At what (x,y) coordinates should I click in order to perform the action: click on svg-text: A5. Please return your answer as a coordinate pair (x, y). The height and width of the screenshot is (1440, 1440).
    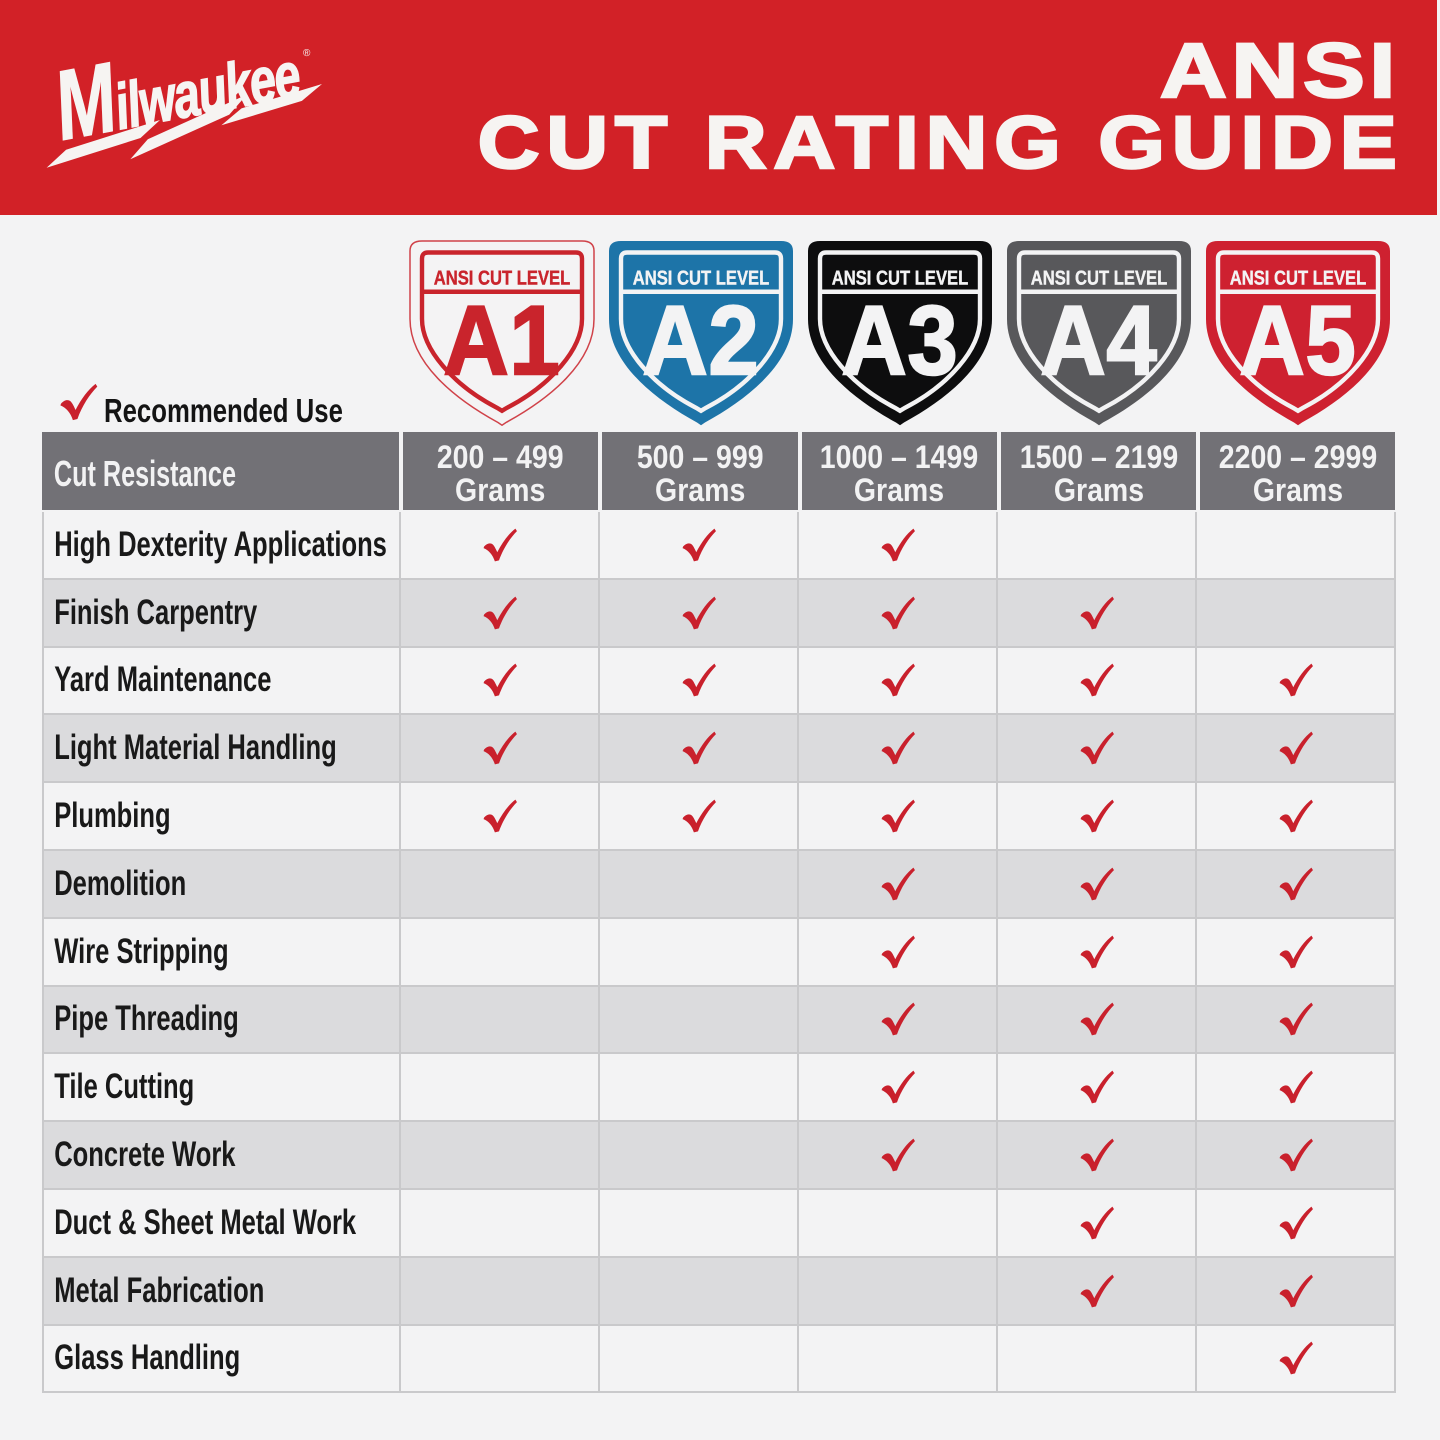
    Looking at the image, I should click on (1297, 340).